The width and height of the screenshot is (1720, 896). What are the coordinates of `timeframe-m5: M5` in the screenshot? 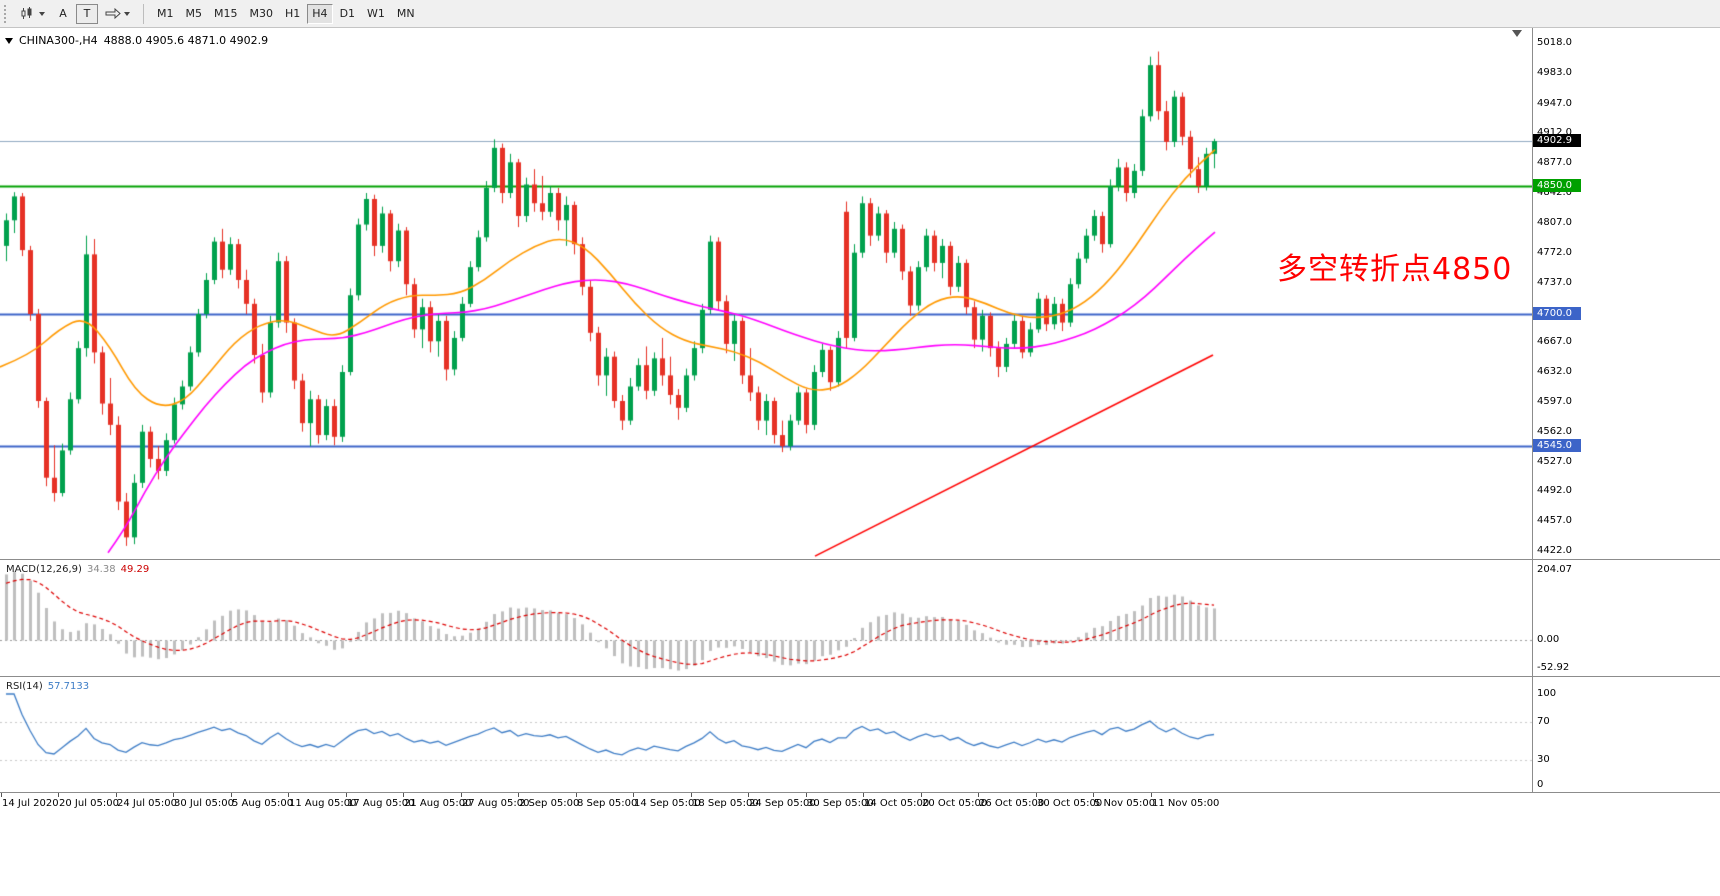 It's located at (194, 14).